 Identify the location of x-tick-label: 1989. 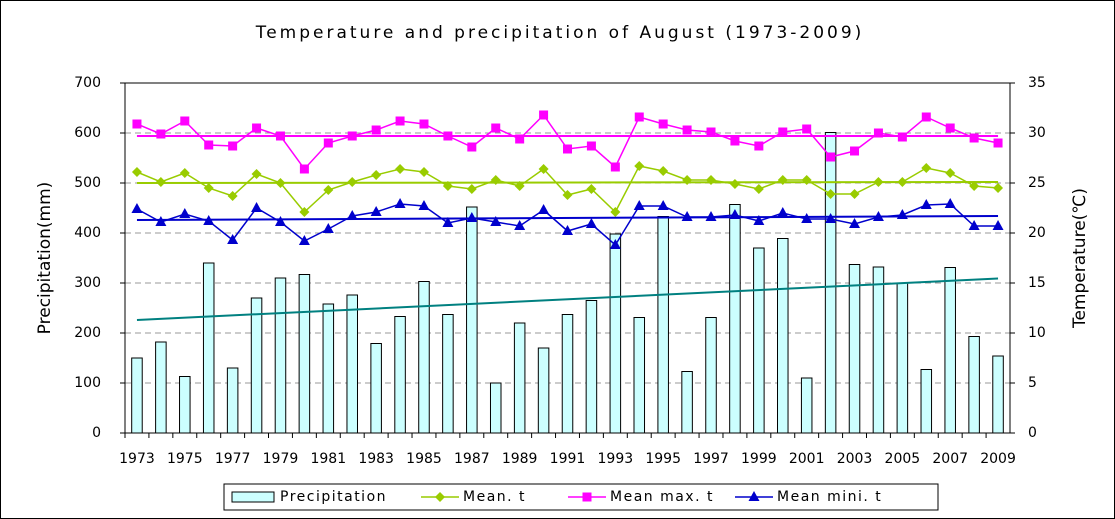
(520, 459).